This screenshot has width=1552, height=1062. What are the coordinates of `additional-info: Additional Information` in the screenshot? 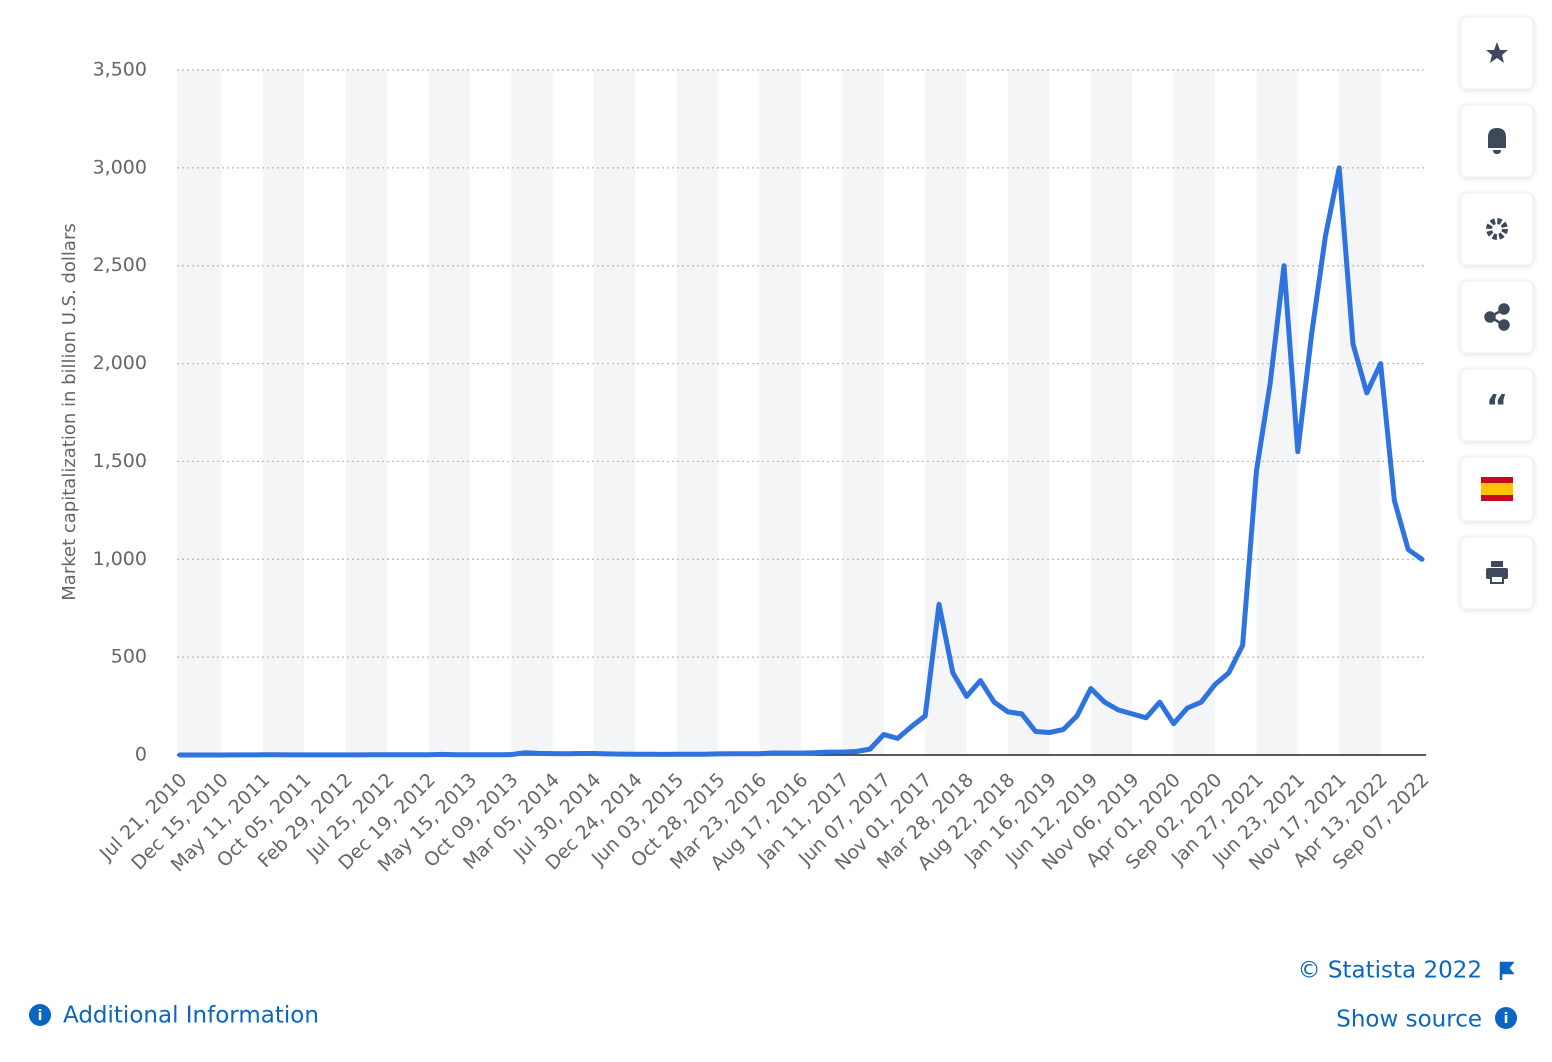 It's located at (191, 1016).